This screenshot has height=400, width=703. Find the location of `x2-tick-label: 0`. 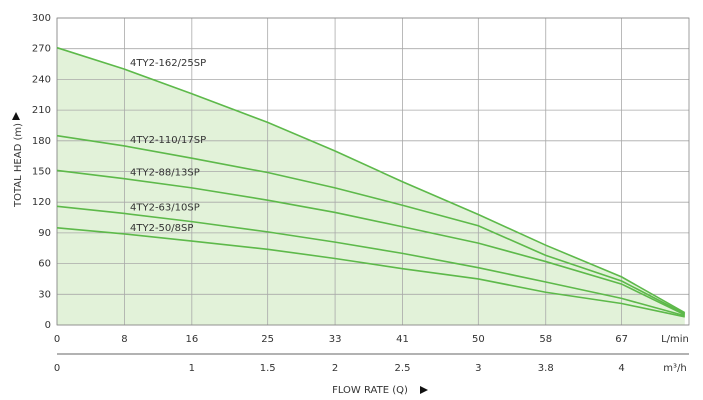

x2-tick-label: 0 is located at coordinates (57, 368).